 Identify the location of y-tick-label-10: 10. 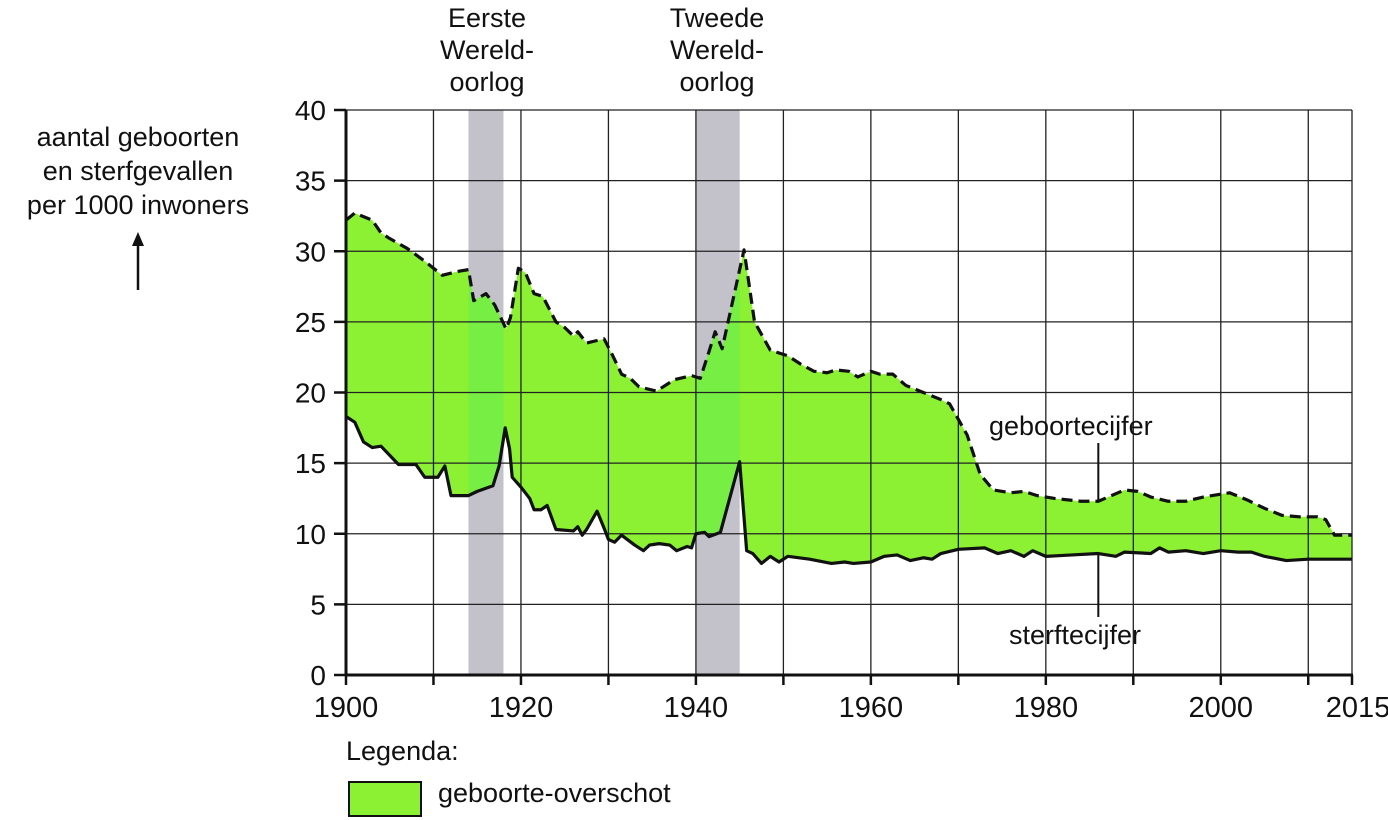
(310, 534).